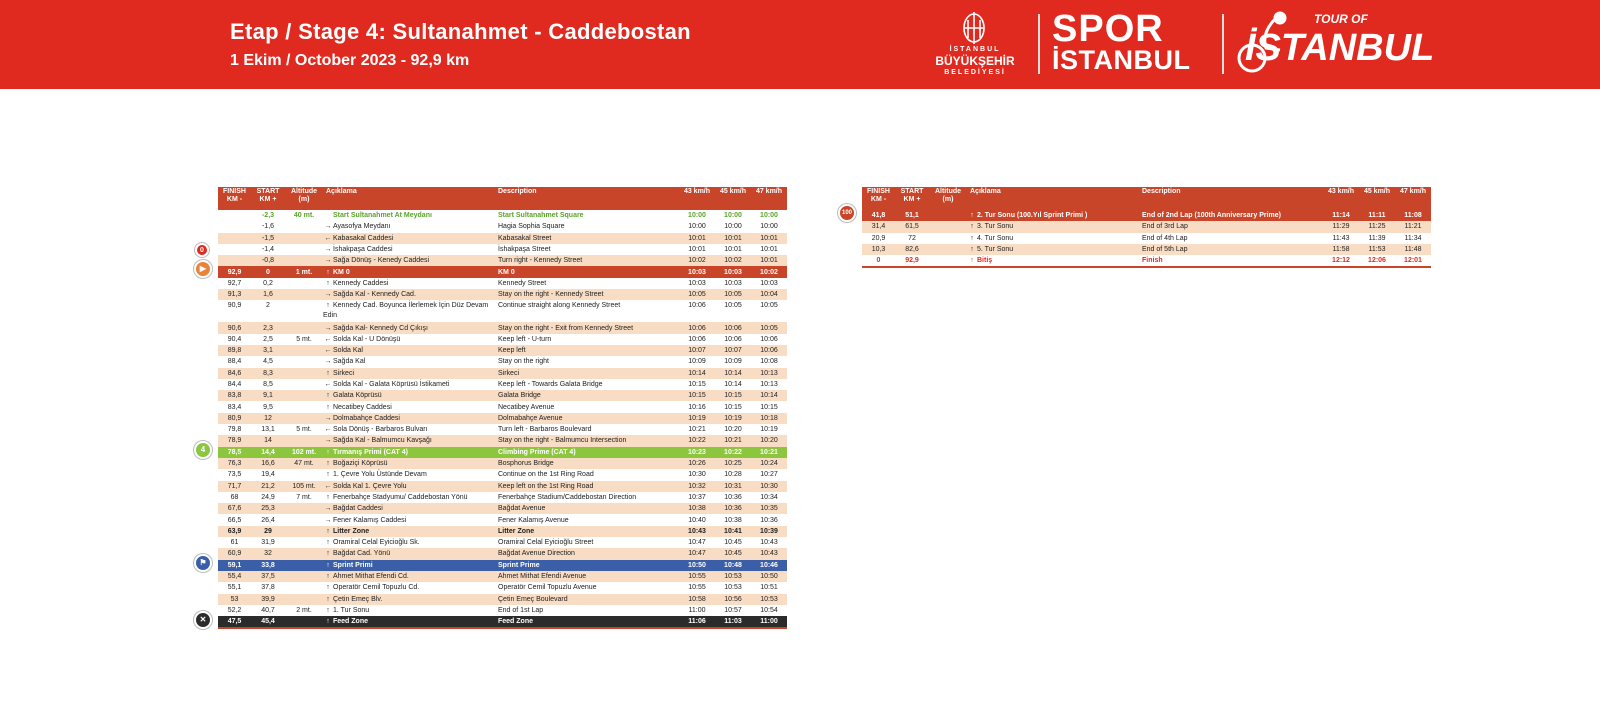 Image resolution: width=1600 pixels, height=707 pixels. I want to click on cell-time-47: 10:08, so click(769, 362).